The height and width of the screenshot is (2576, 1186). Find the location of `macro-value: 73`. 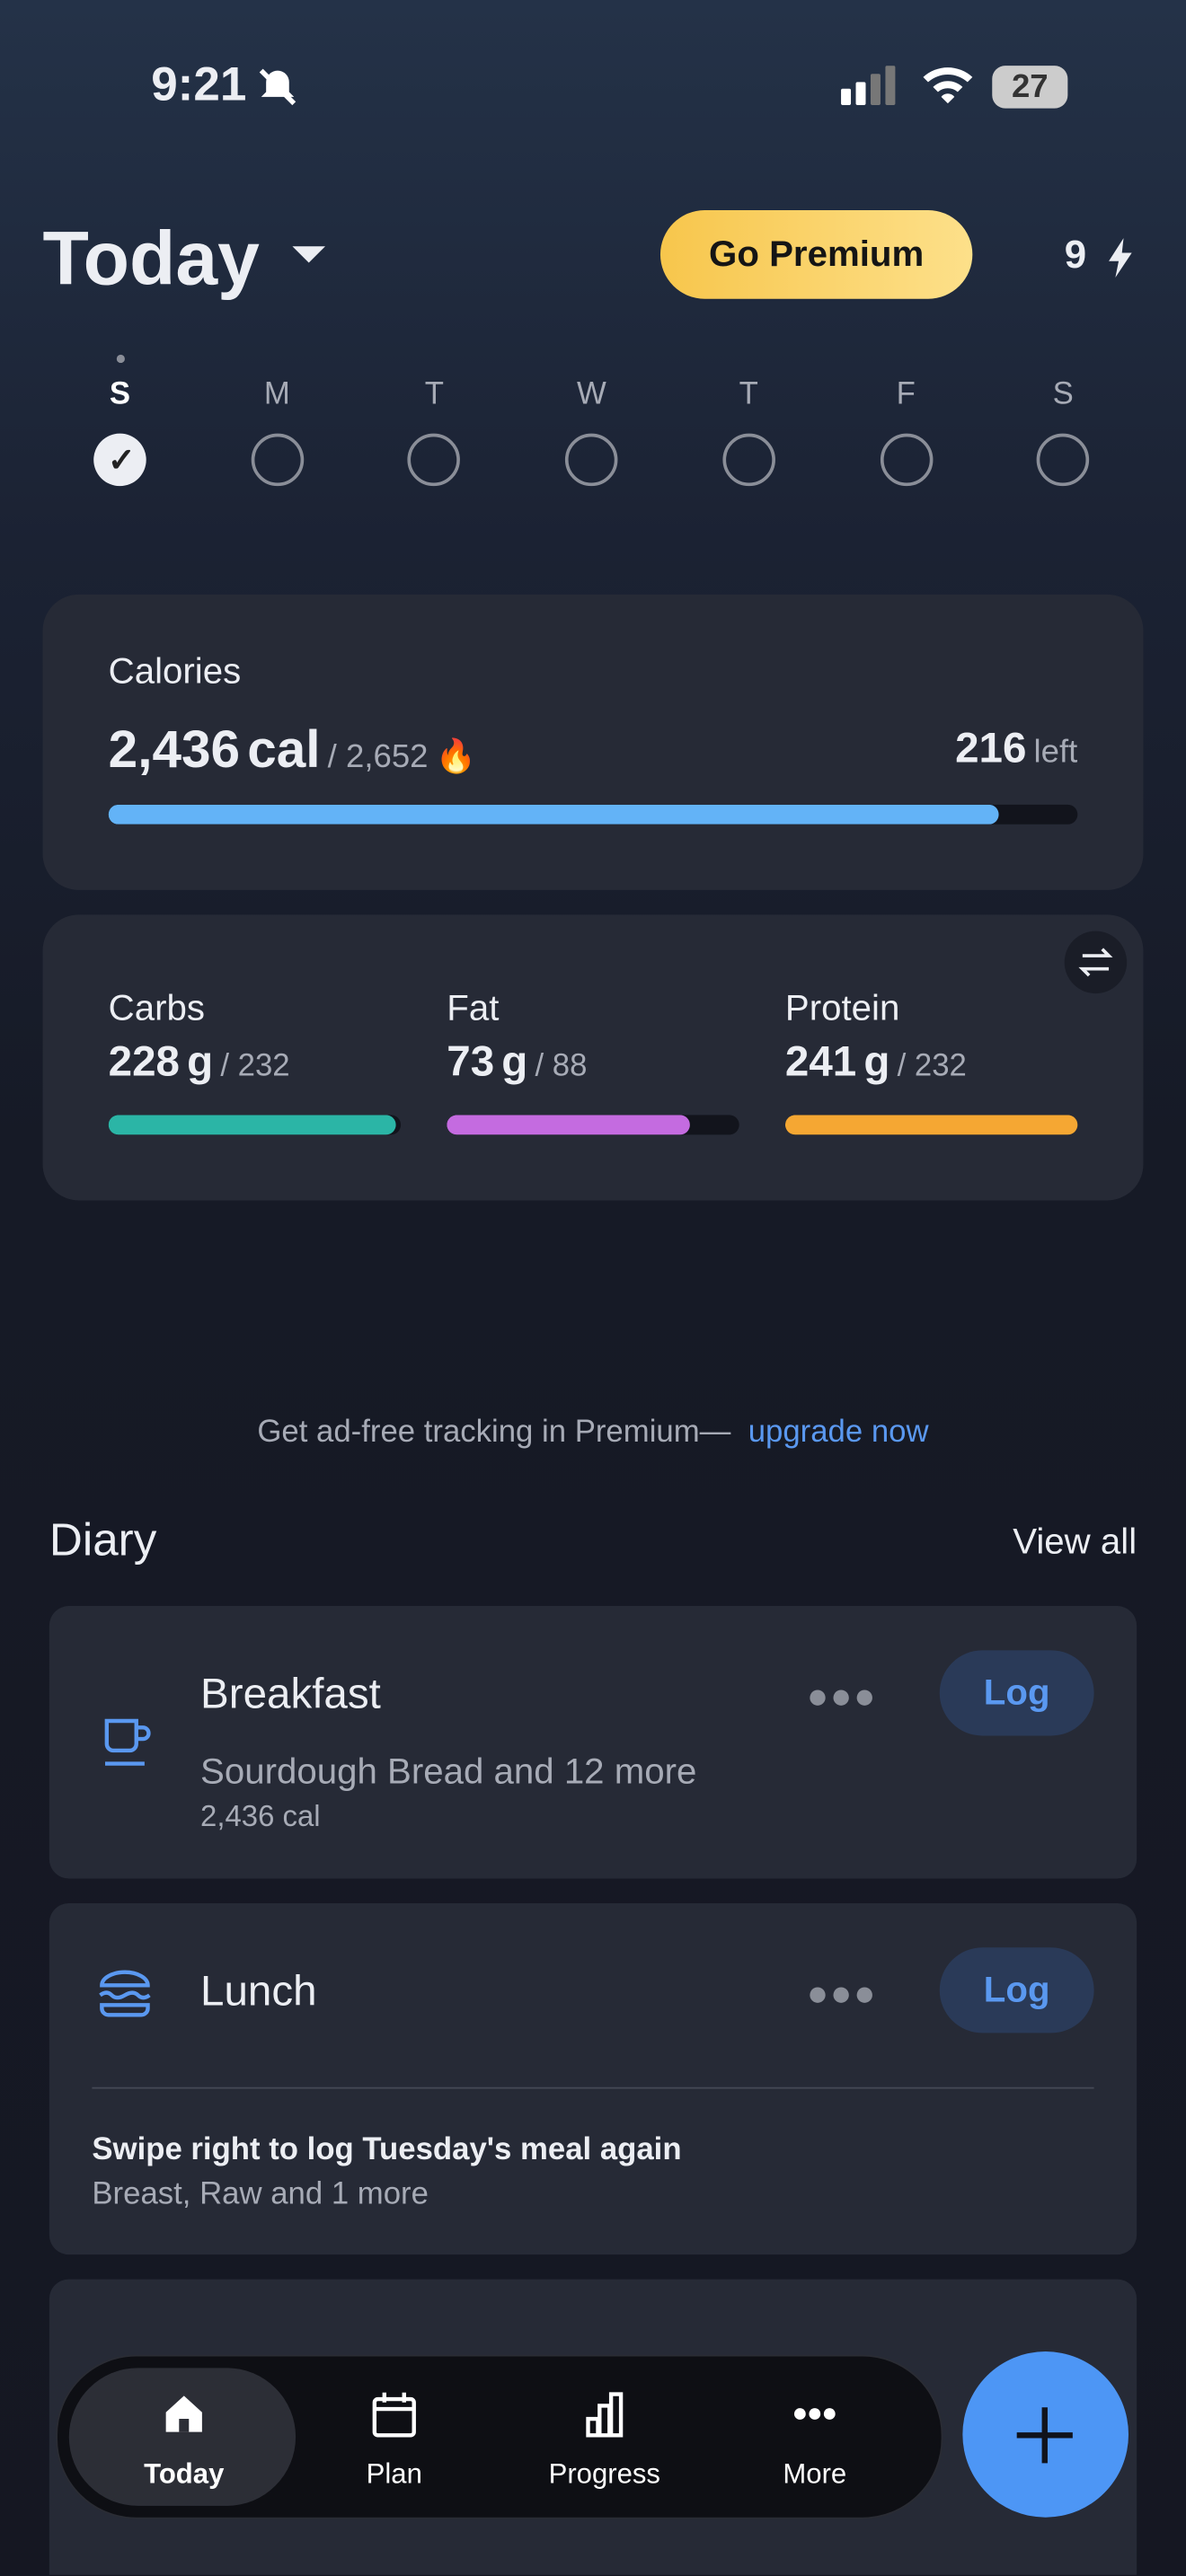

macro-value: 73 is located at coordinates (471, 1061).